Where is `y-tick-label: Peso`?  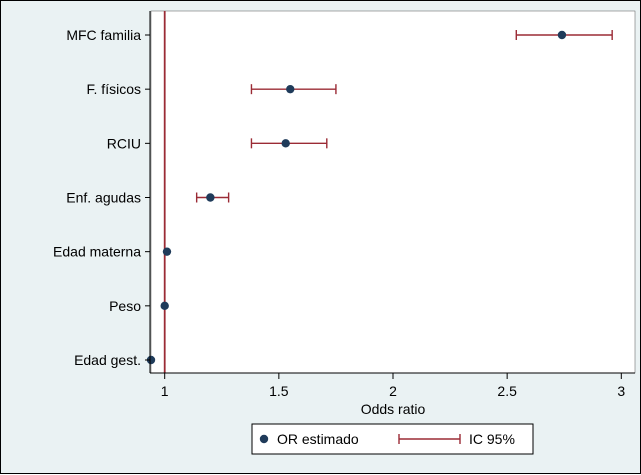 y-tick-label: Peso is located at coordinates (125, 306).